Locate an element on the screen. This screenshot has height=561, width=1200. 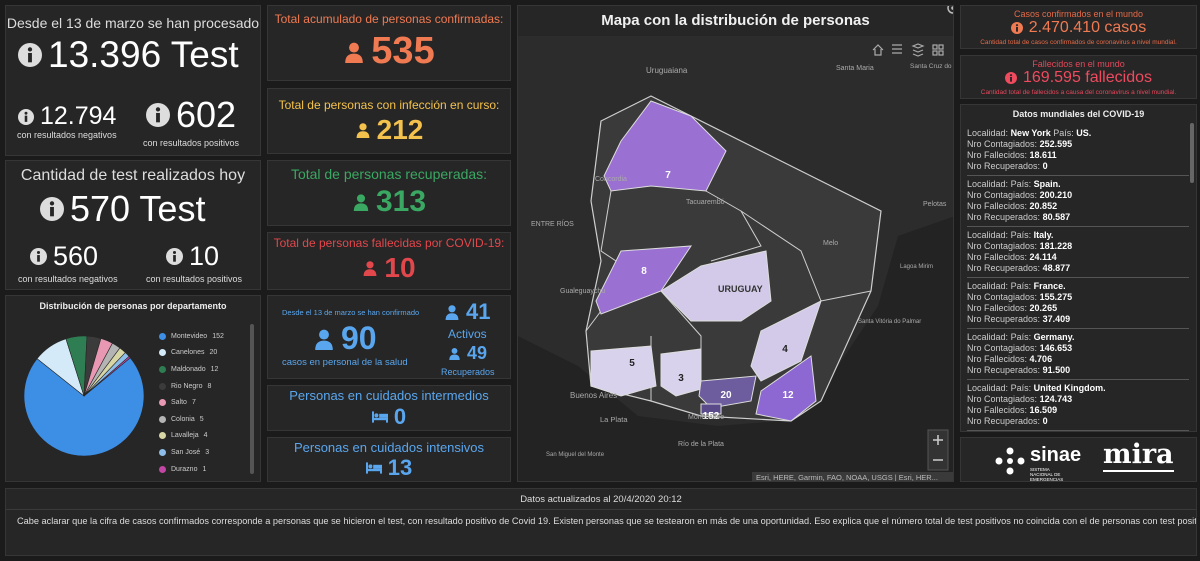
label: Nro Recuperados: is located at coordinates (1004, 319).